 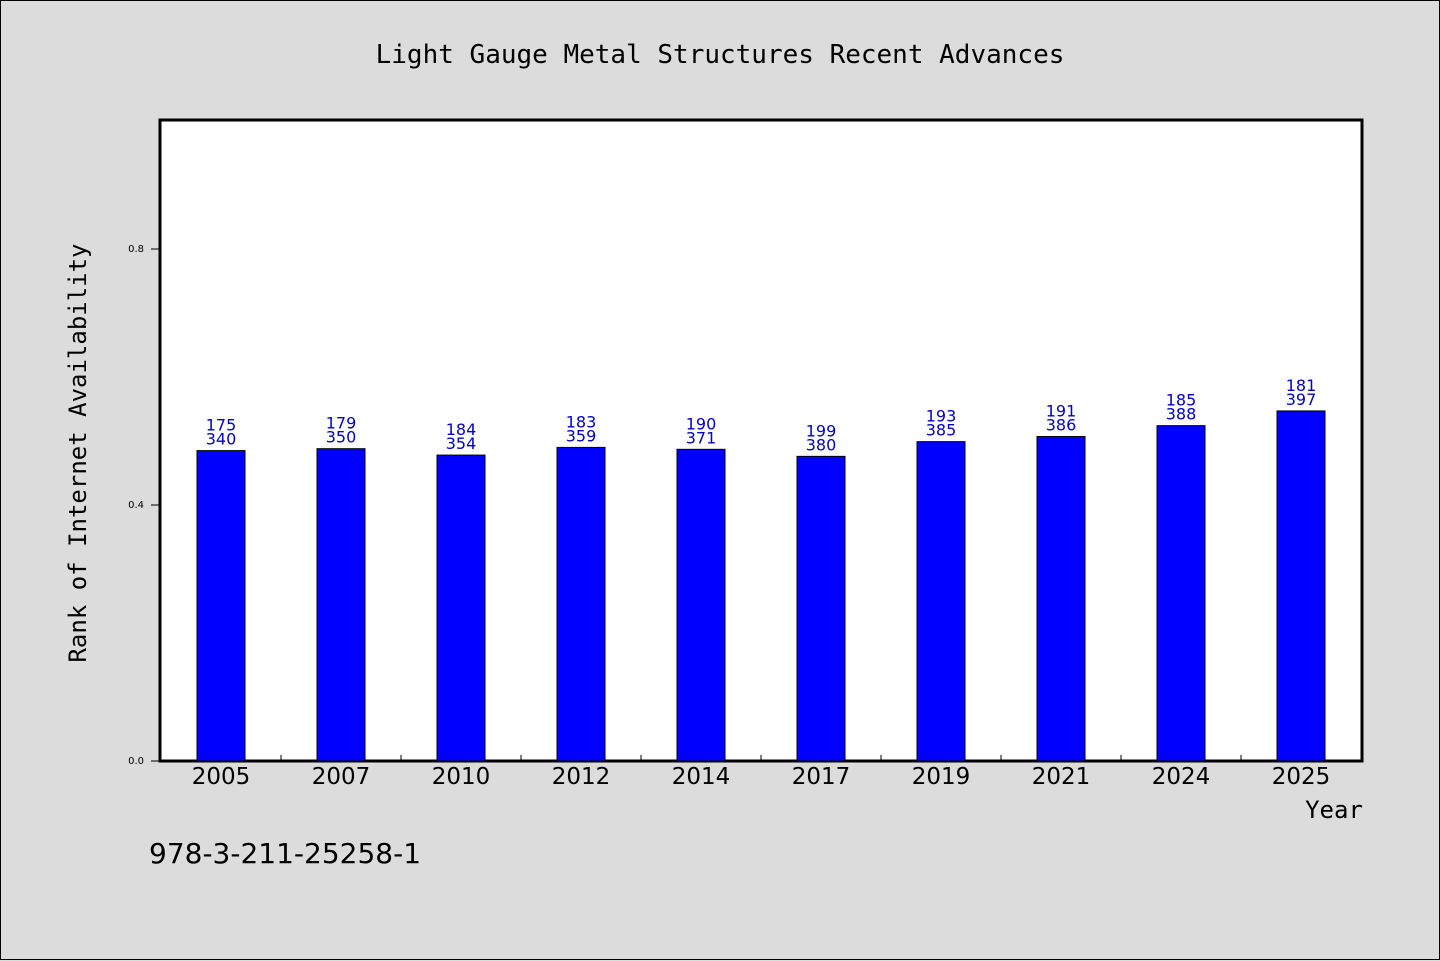 What do you see at coordinates (581, 435) in the screenshot?
I see `data-label-bottom-2012: 359` at bounding box center [581, 435].